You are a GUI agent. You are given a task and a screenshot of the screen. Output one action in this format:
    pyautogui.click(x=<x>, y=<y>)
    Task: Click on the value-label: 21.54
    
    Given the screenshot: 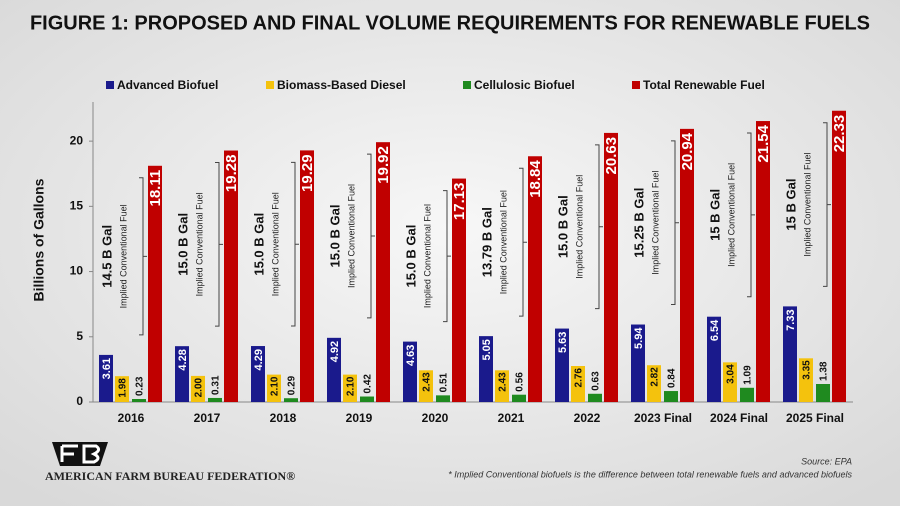 What is the action you would take?
    pyautogui.click(x=763, y=143)
    